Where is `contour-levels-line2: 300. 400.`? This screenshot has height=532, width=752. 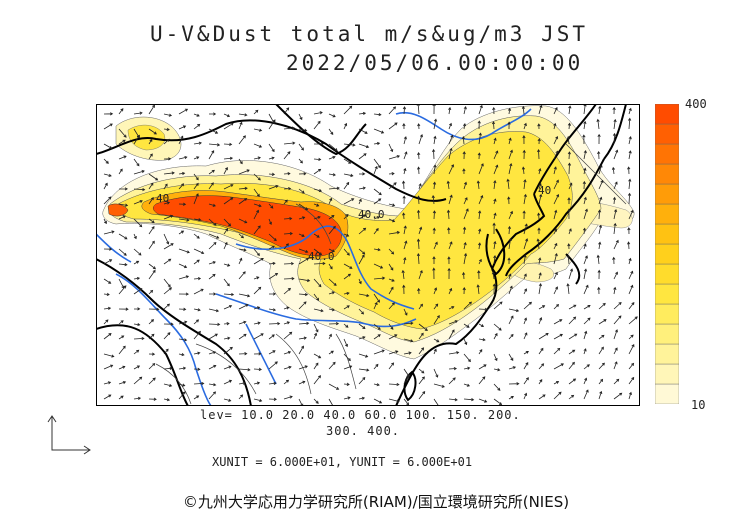
contour-levels-line2: 300. 400. is located at coordinates (363, 431).